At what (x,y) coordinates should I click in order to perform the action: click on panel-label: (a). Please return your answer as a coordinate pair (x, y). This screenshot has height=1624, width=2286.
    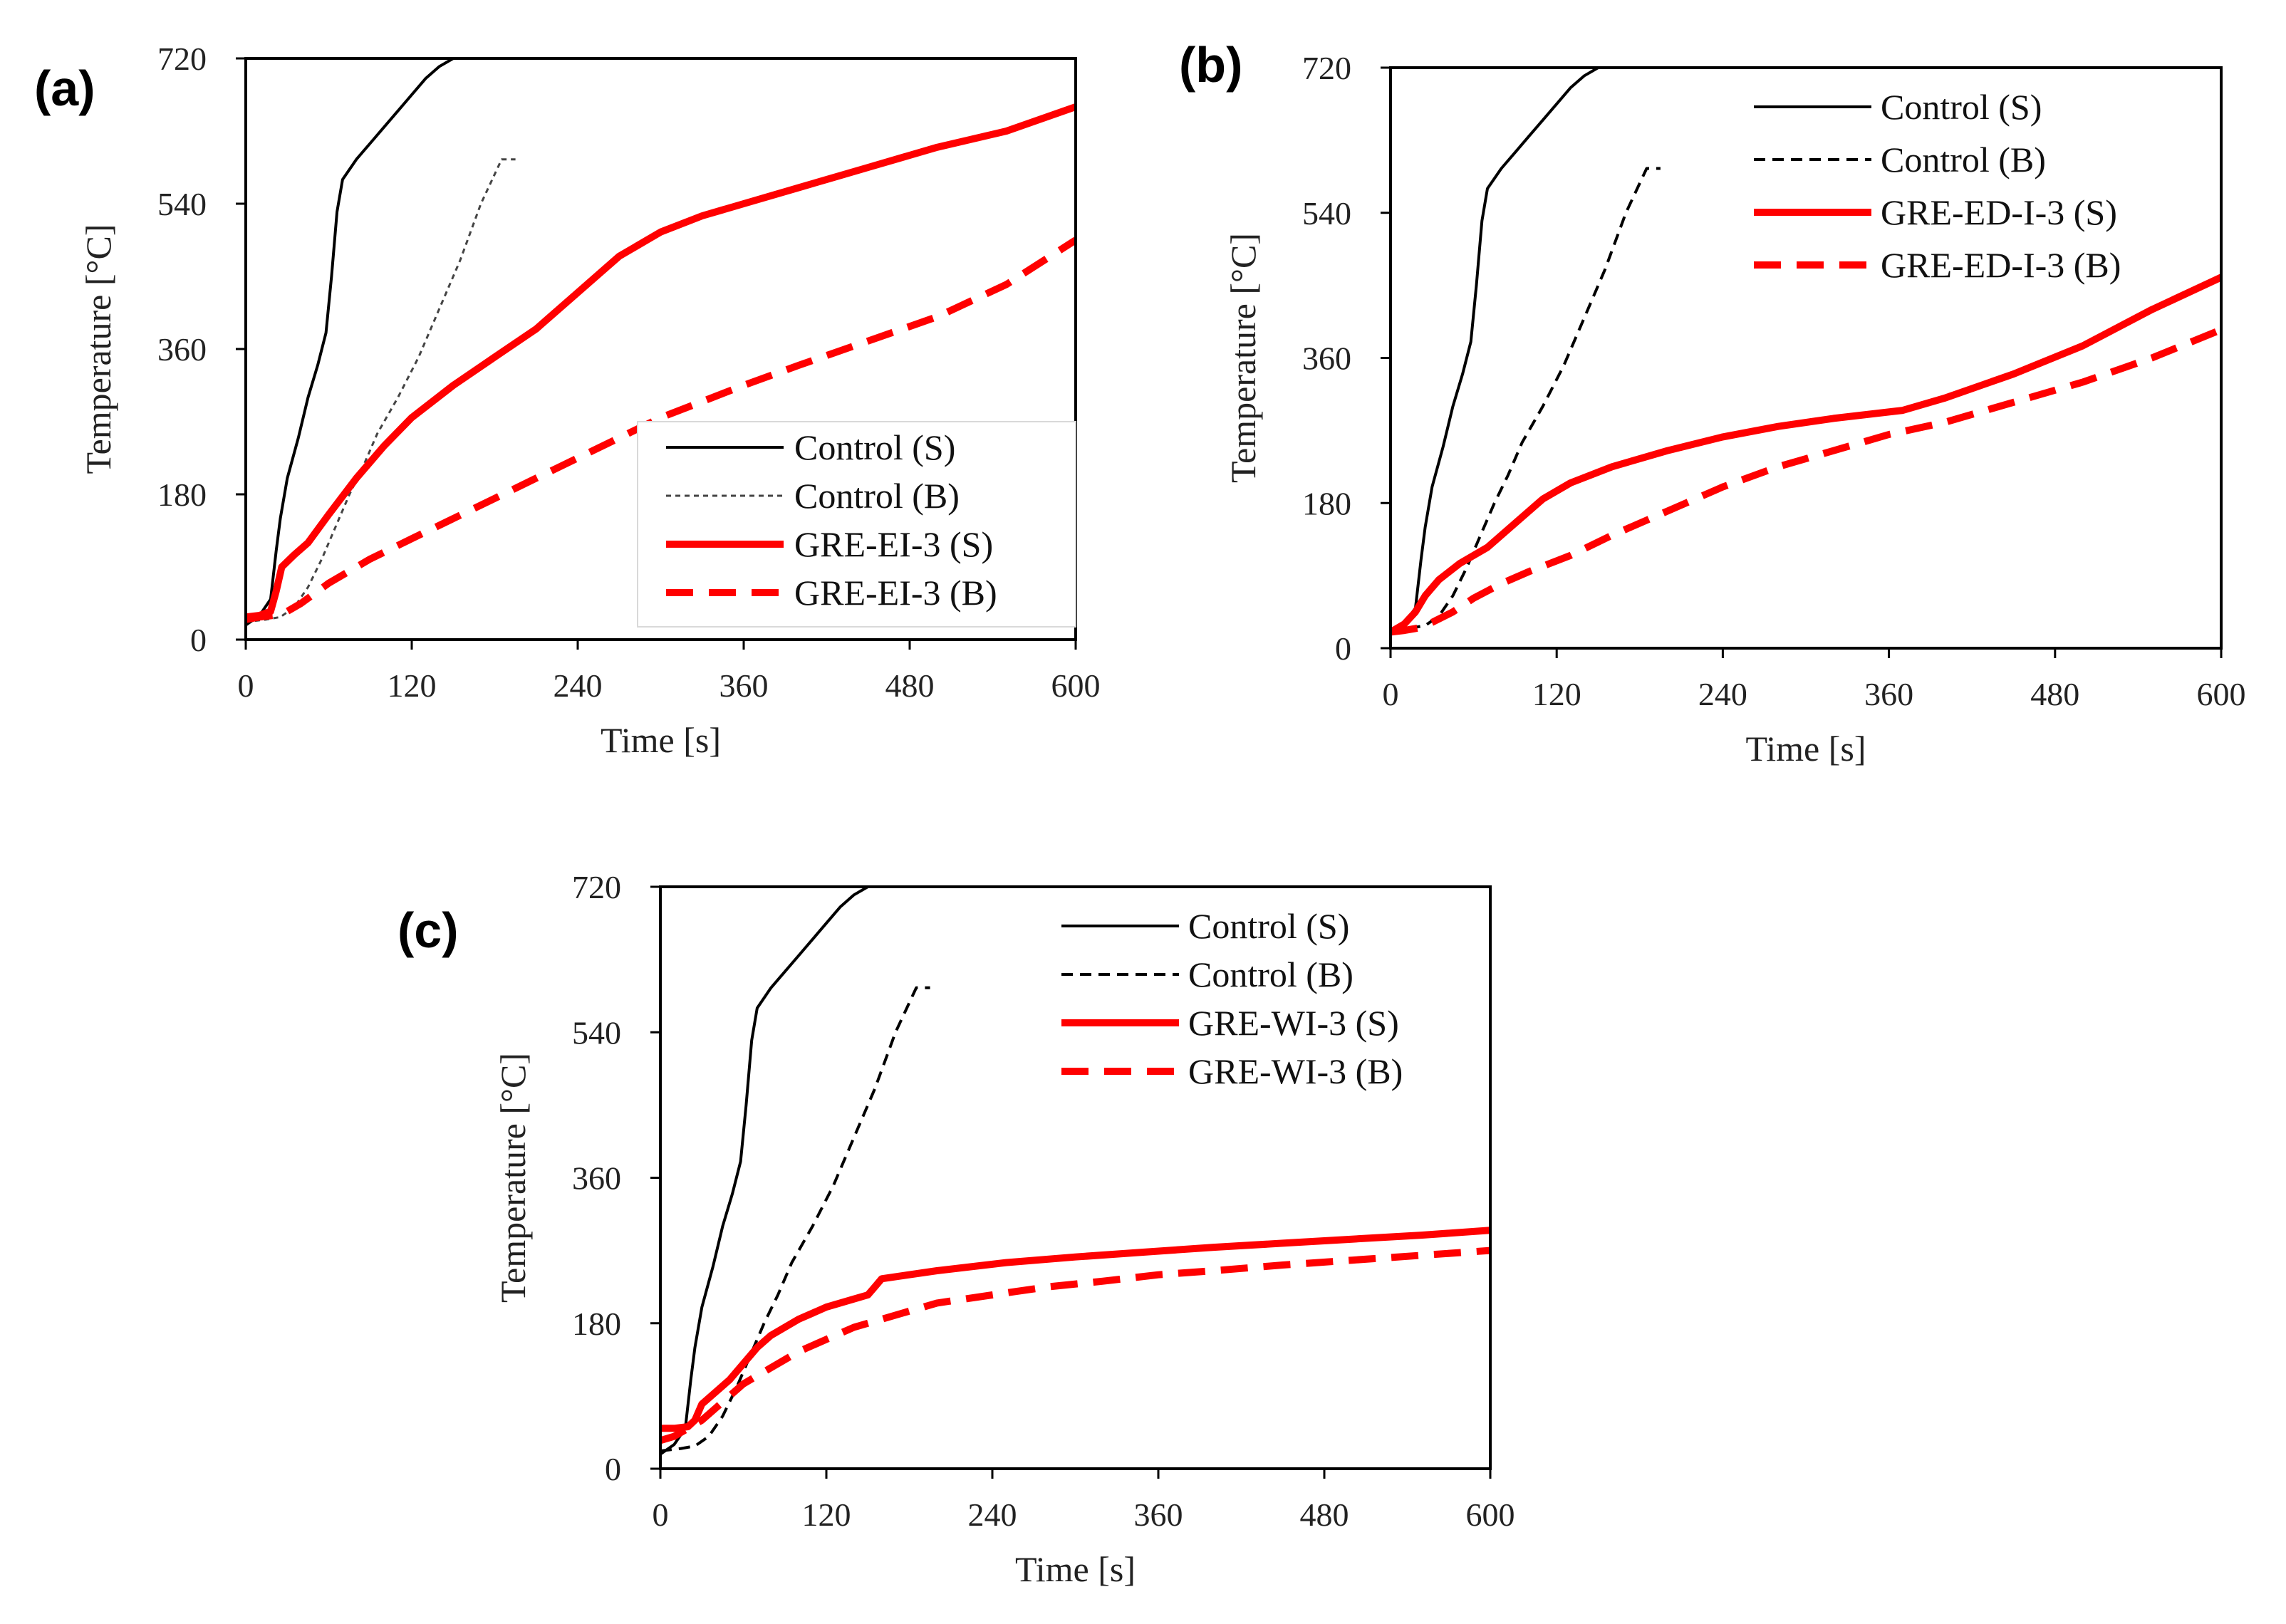
    Looking at the image, I should click on (64, 88).